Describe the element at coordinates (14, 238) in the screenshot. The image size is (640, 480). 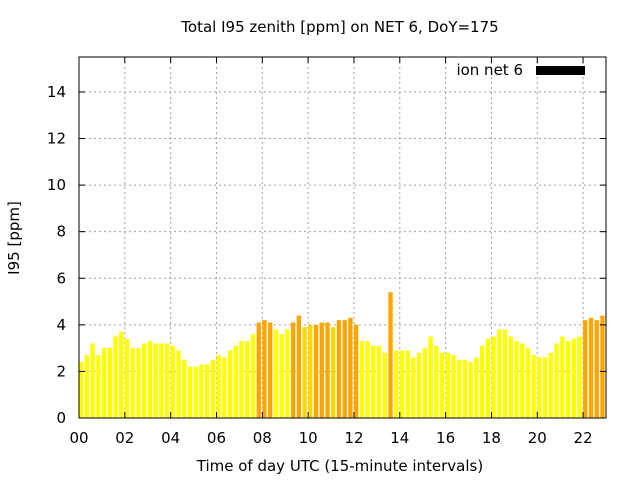
I see `y-axis-label: I95 [ppm]` at that location.